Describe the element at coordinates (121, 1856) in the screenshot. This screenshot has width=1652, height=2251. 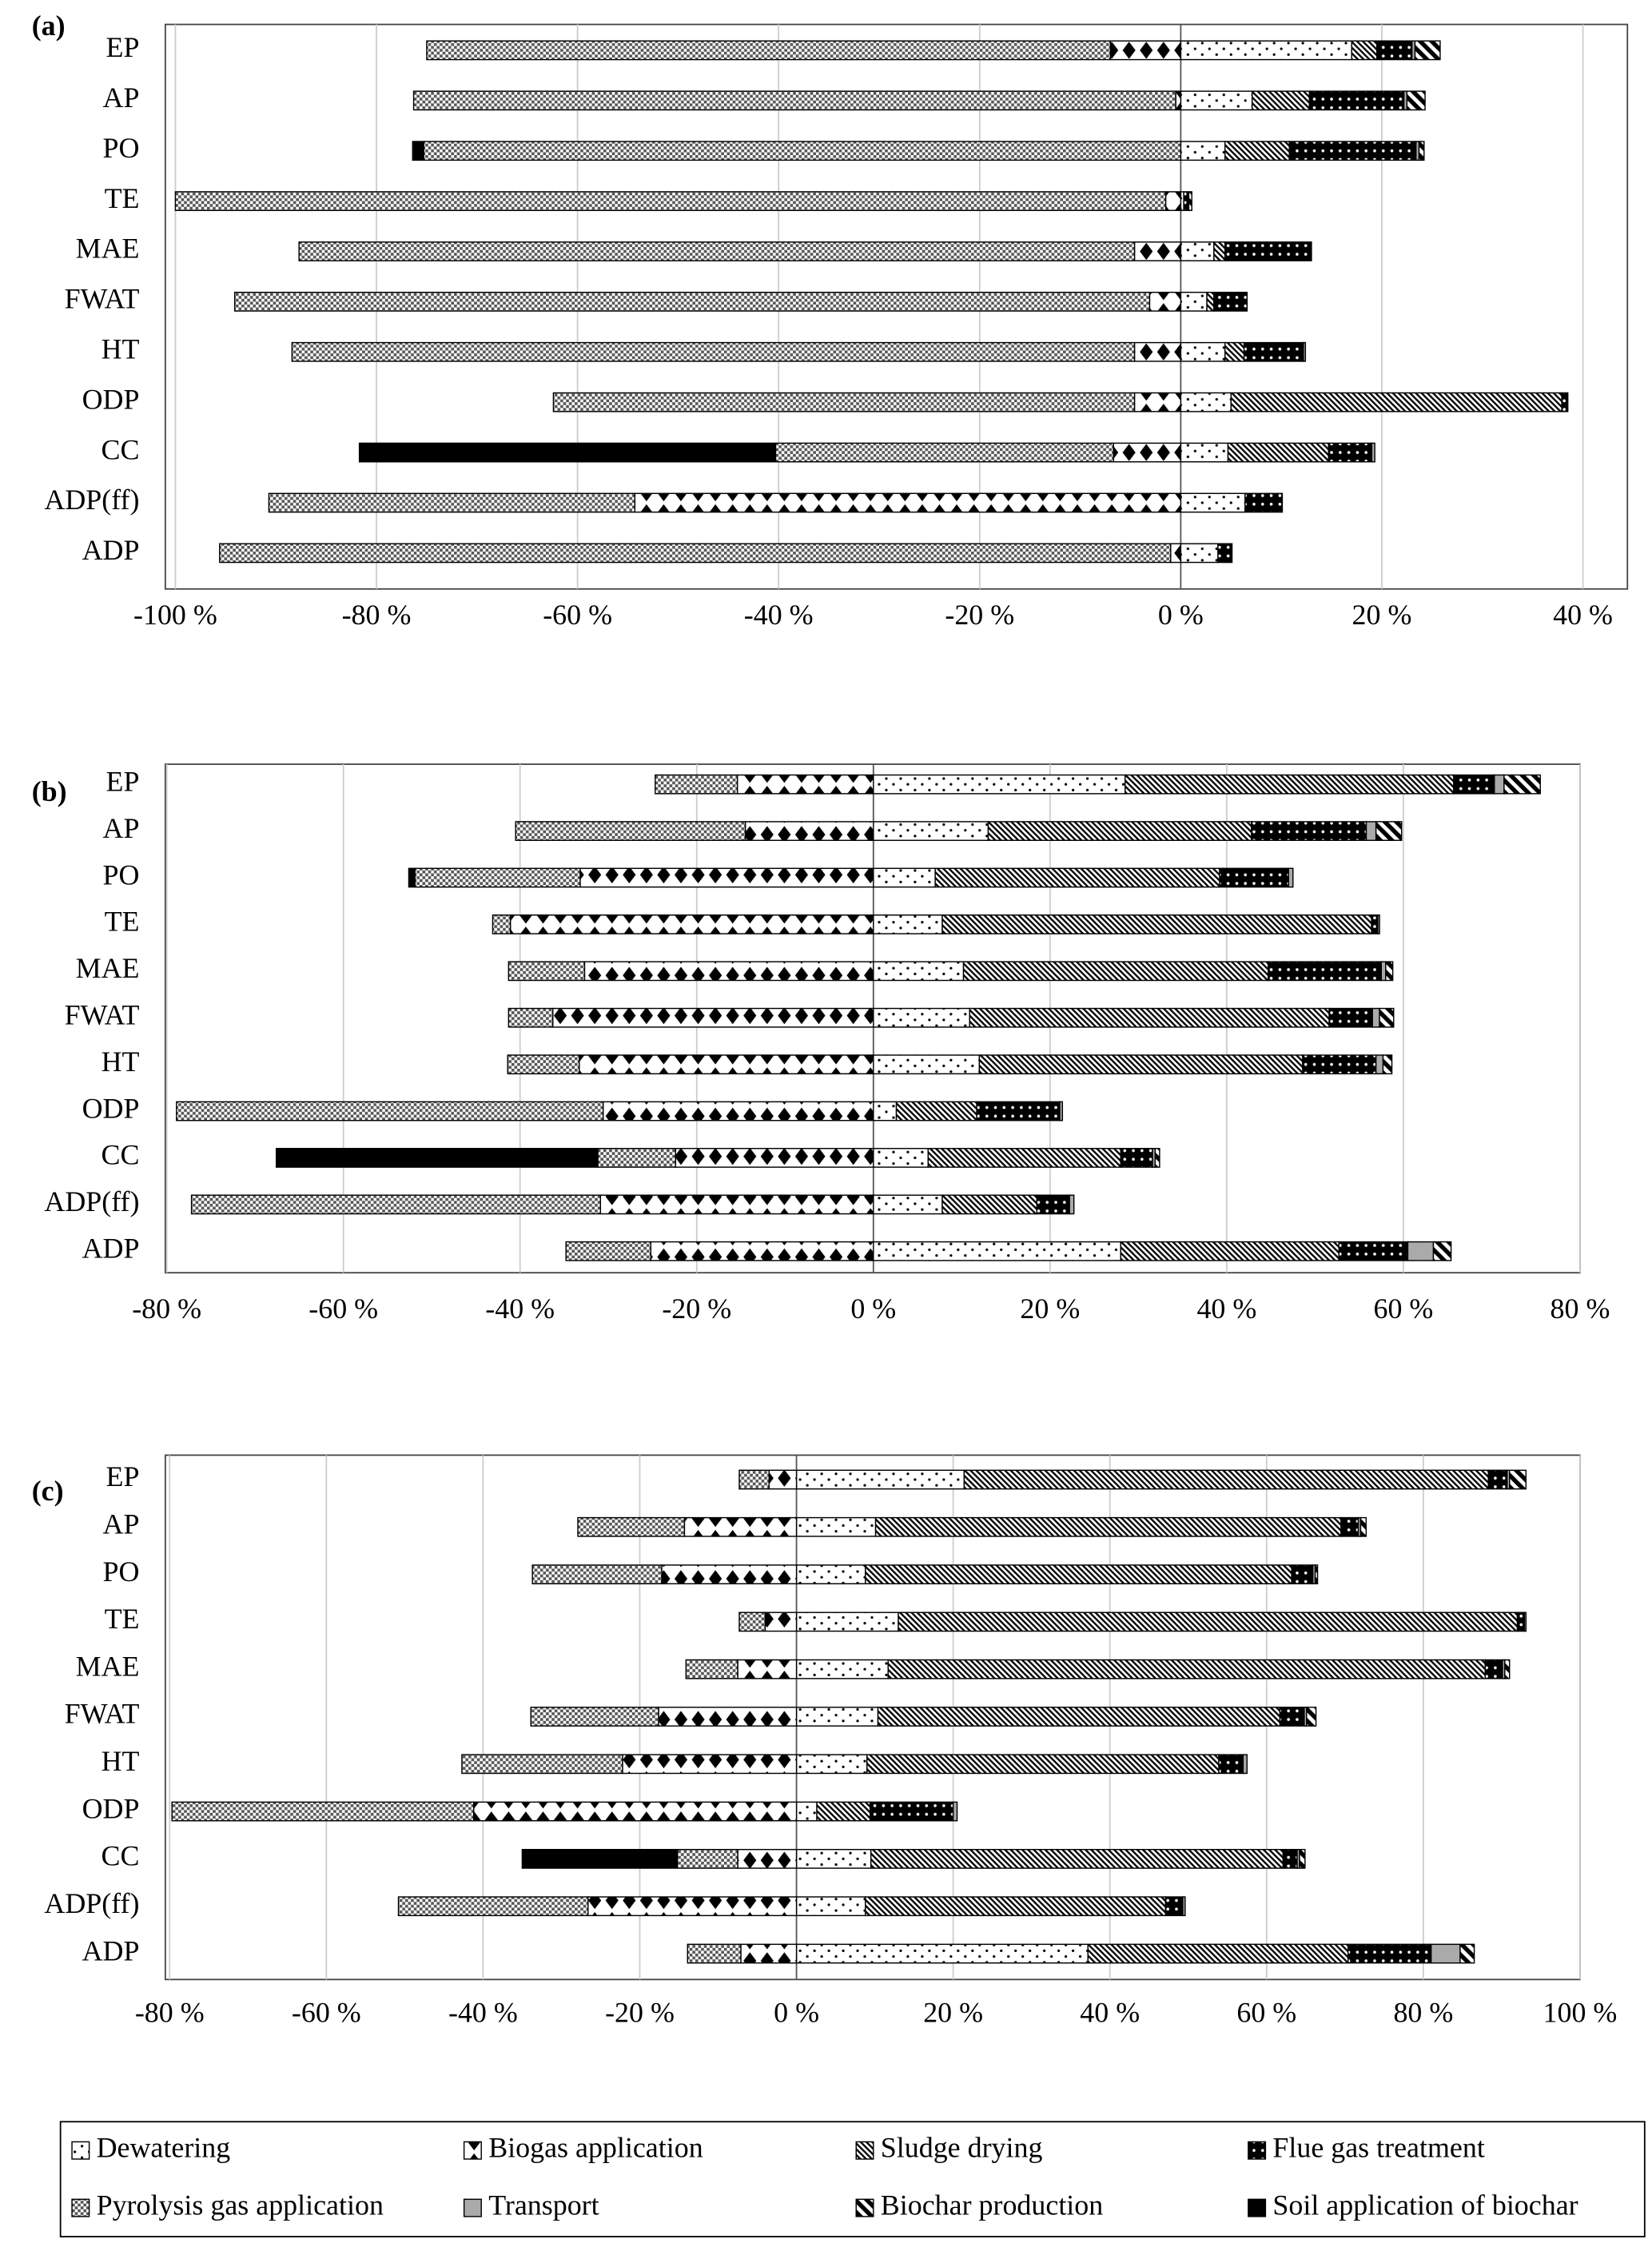
I see `y-tick-label: CC` at that location.